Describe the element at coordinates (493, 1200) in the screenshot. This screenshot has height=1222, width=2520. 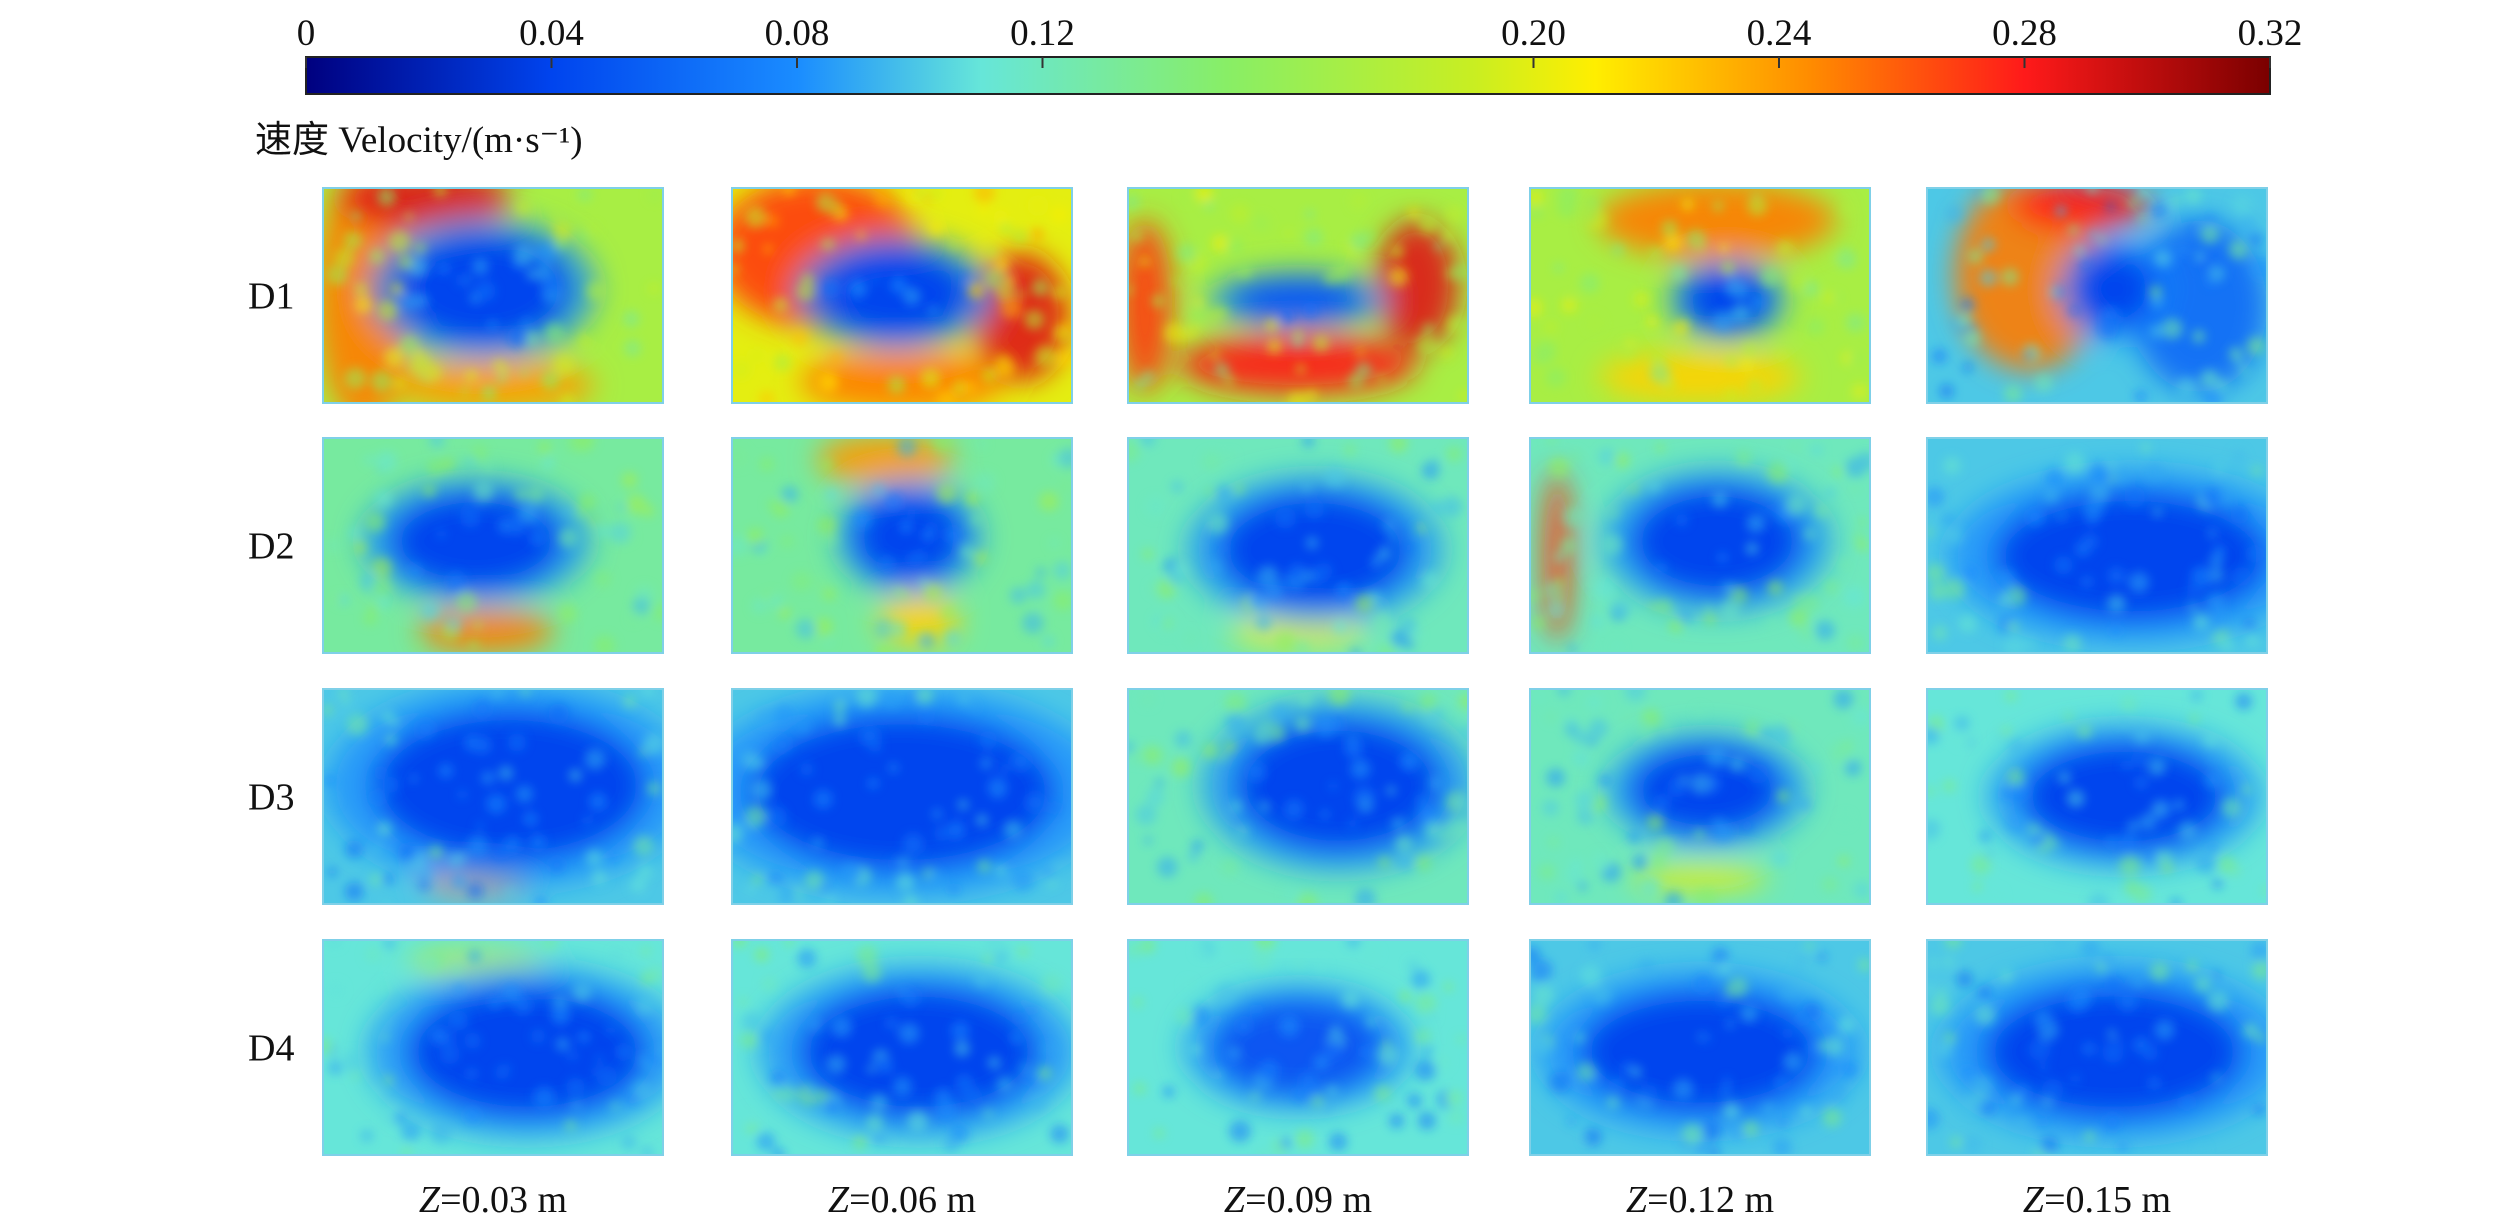
I see `column-label-z-1: Z=0.03 m` at that location.